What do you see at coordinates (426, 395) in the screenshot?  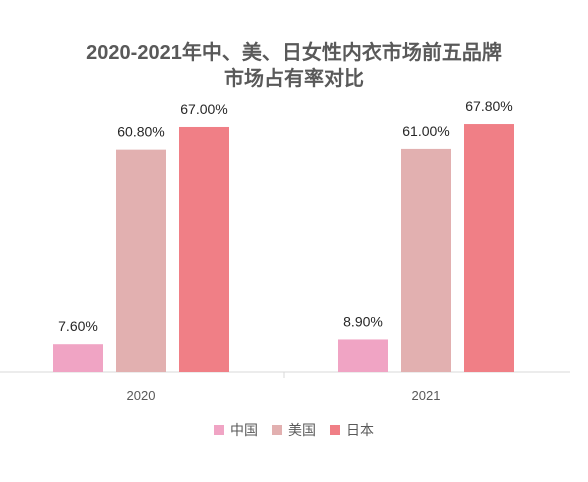 I see `x-tick-label-2021: 2021` at bounding box center [426, 395].